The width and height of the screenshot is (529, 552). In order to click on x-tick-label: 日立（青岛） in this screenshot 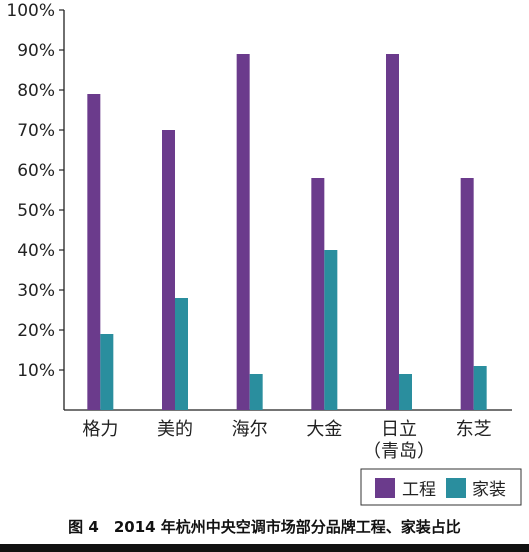, I will do `click(399, 440)`.